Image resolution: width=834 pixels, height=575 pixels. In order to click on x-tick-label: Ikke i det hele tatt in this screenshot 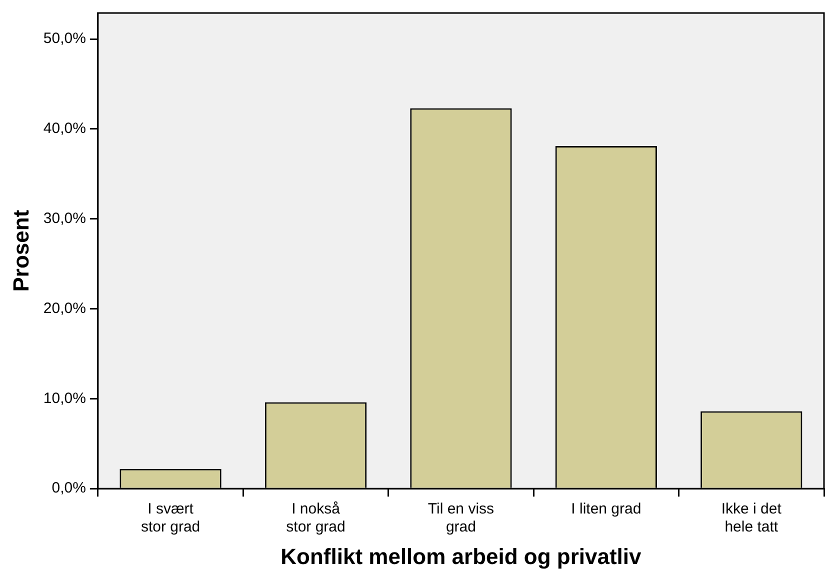, I will do `click(751, 518)`.